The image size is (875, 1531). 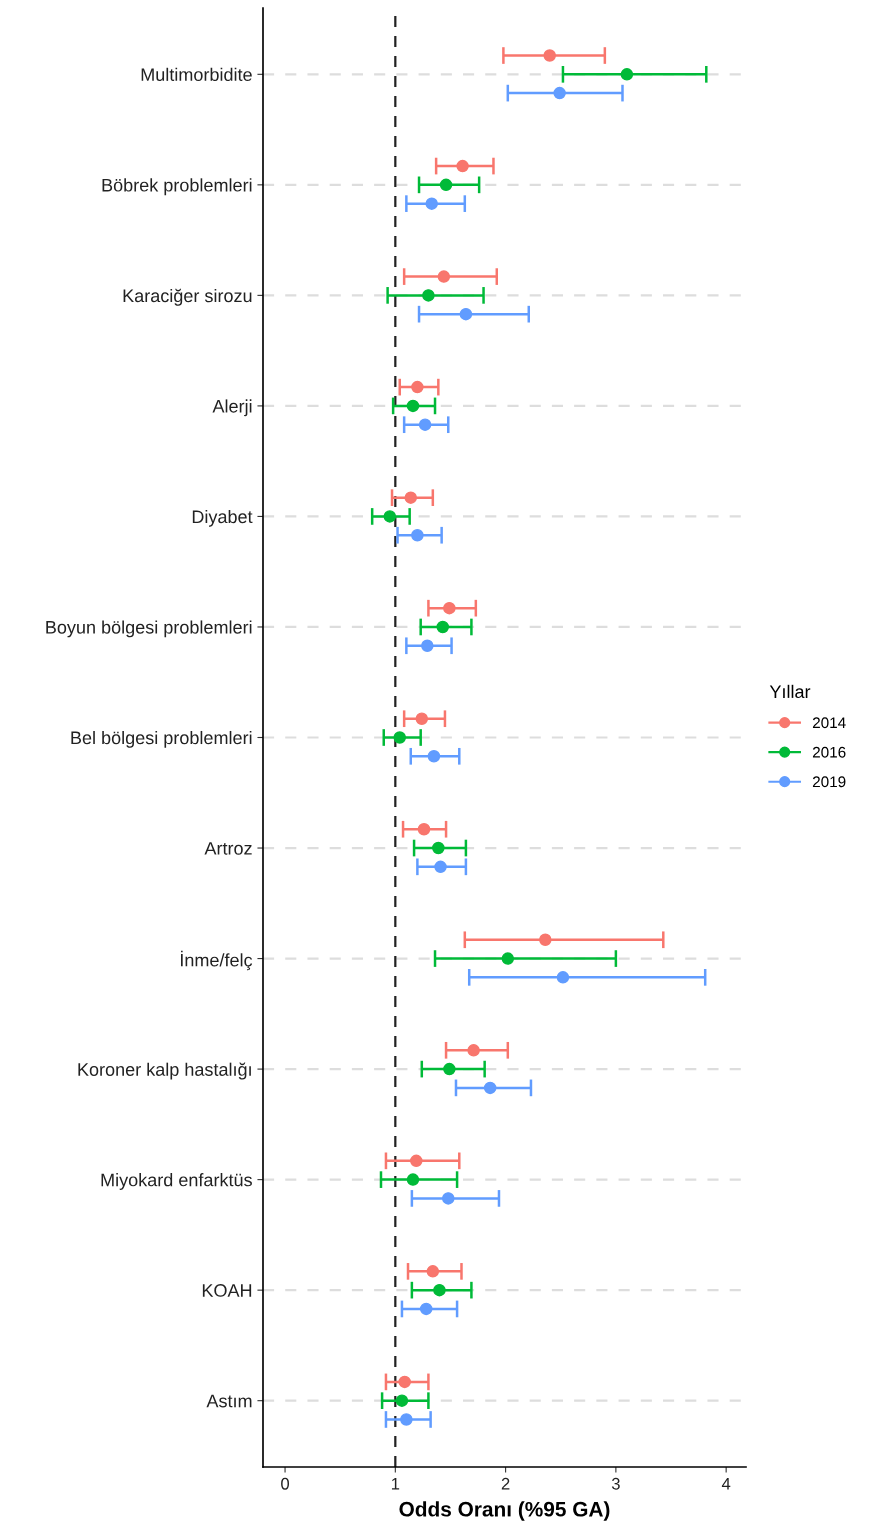 I want to click on y-tick-label: Miyokard enfarktüs, so click(x=176, y=1181).